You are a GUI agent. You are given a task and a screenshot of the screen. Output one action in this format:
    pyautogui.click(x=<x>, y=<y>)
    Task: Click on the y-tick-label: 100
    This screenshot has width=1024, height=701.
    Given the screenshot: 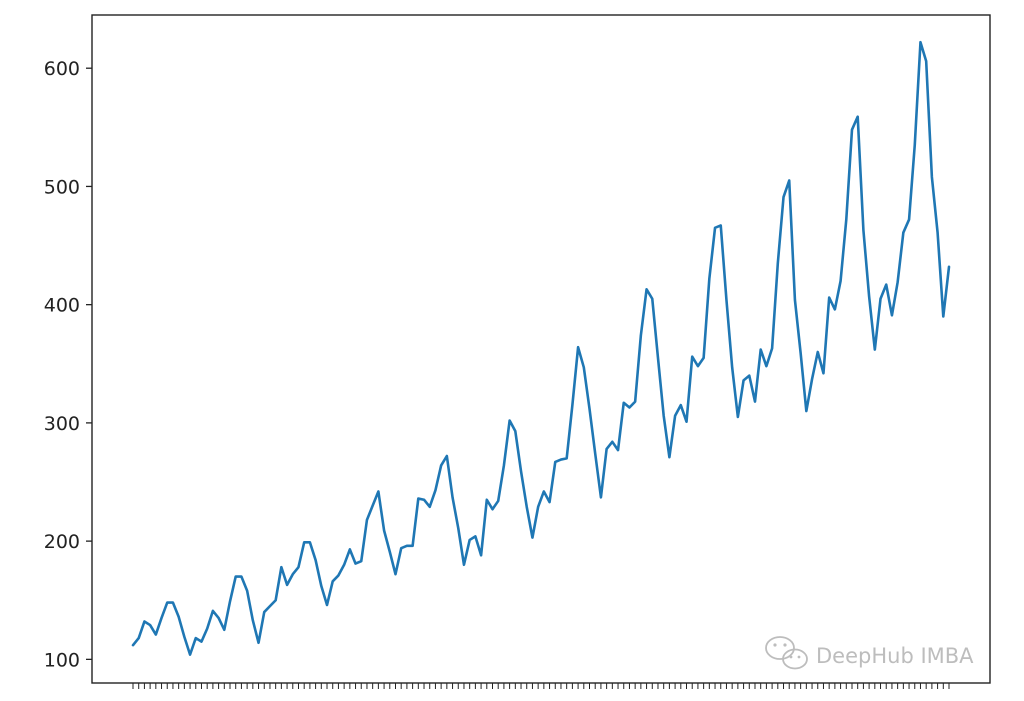 What is the action you would take?
    pyautogui.click(x=62, y=660)
    